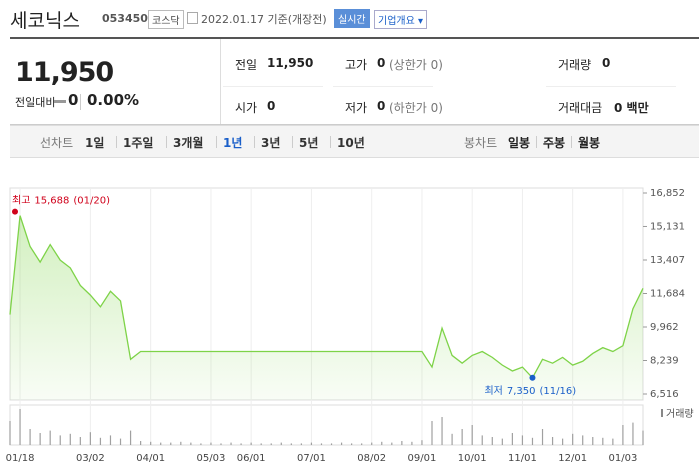 The image size is (699, 470). Describe the element at coordinates (554, 143) in the screenshot. I see `candle-button: 주봉` at that location.